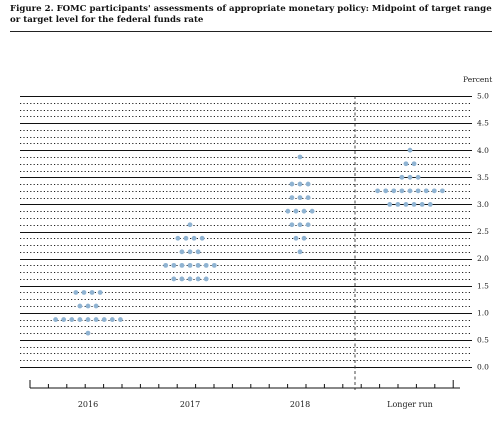 The width and height of the screenshot is (500, 422). Describe the element at coordinates (190, 404) in the screenshot. I see `category-label: 2017` at that location.